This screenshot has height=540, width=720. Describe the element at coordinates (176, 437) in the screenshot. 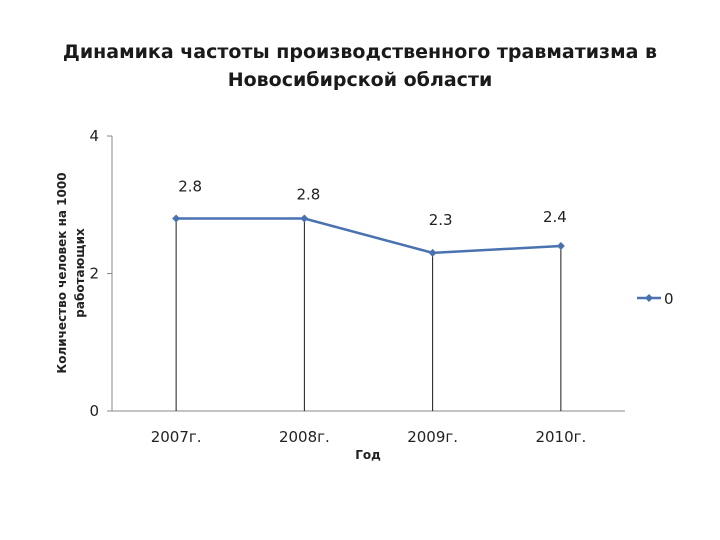

I see `x-tick-label: 2007г.` at that location.